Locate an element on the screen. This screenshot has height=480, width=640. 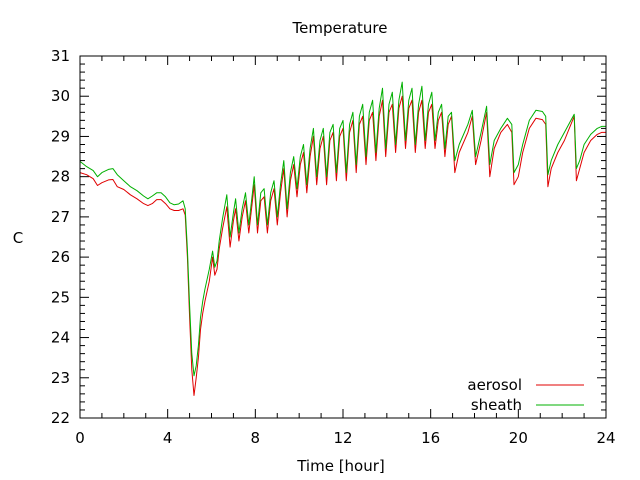
legend: aerosol sheath is located at coordinates (525, 395).